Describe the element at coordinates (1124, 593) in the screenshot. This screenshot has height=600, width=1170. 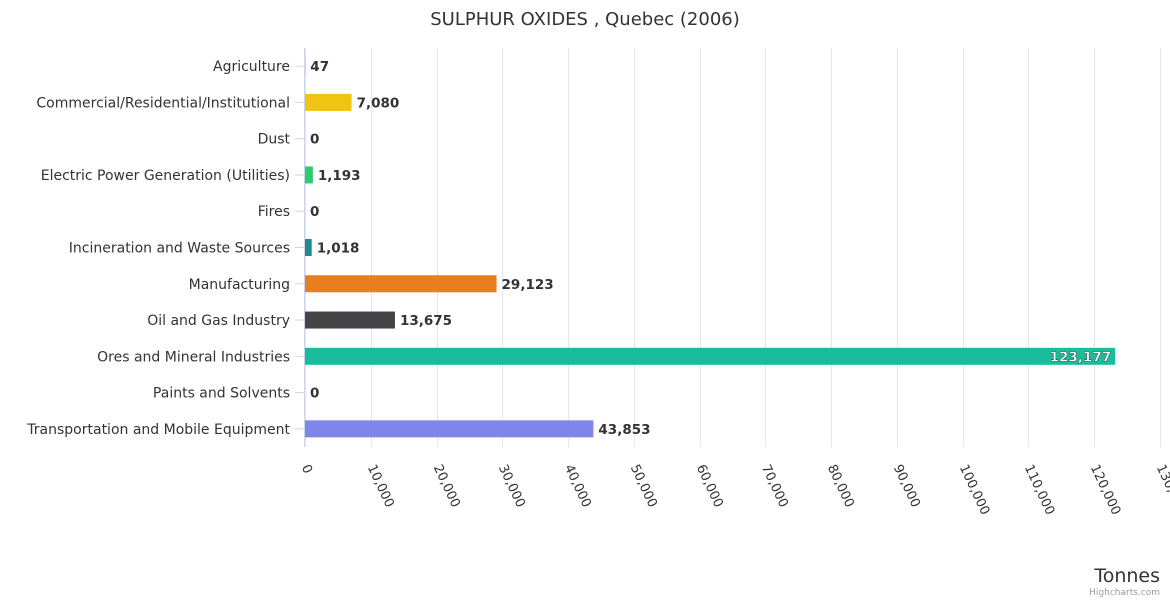
I see `credits: Highcharts.com` at that location.